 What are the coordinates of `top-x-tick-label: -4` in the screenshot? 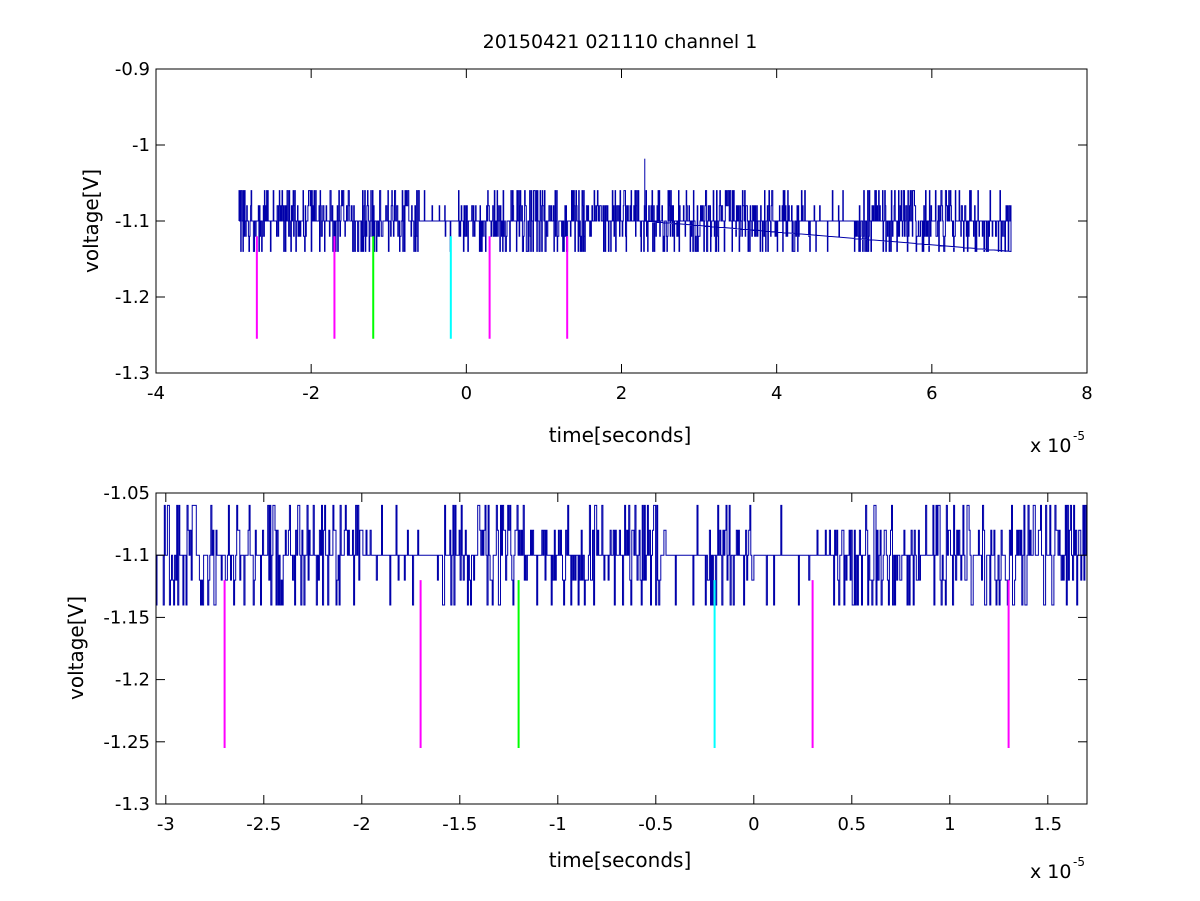 It's located at (156, 393).